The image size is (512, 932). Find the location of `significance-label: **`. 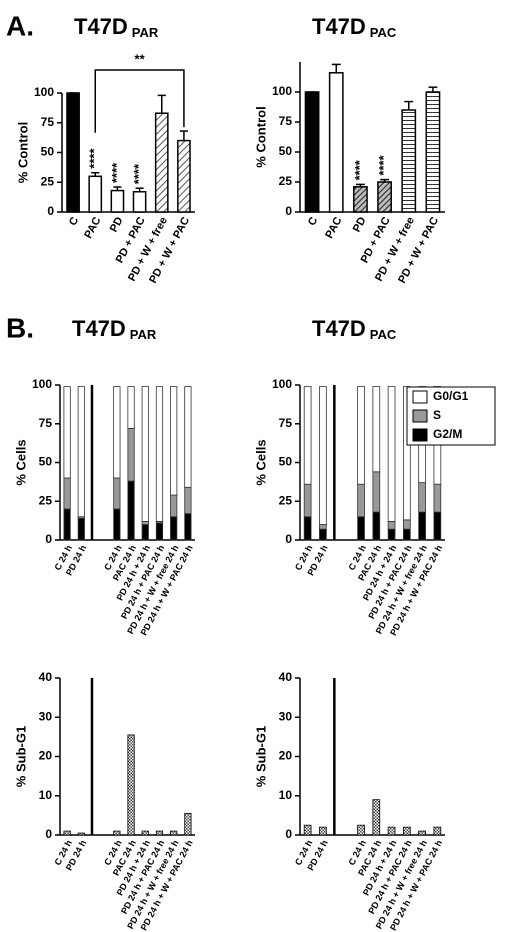

significance-label: ** is located at coordinates (140, 58).